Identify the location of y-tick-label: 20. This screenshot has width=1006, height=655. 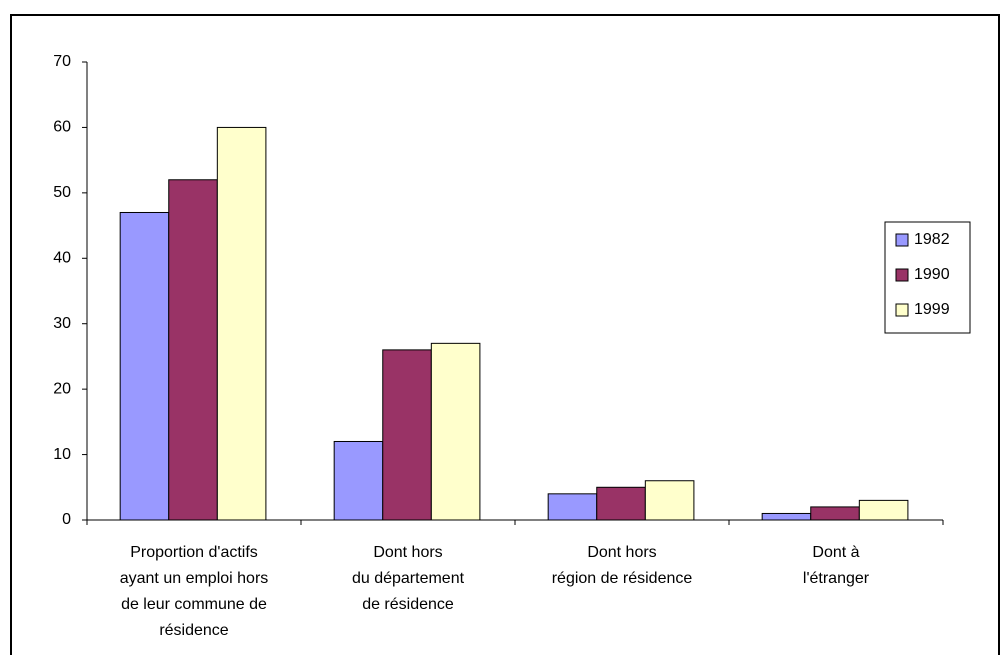
(62, 388).